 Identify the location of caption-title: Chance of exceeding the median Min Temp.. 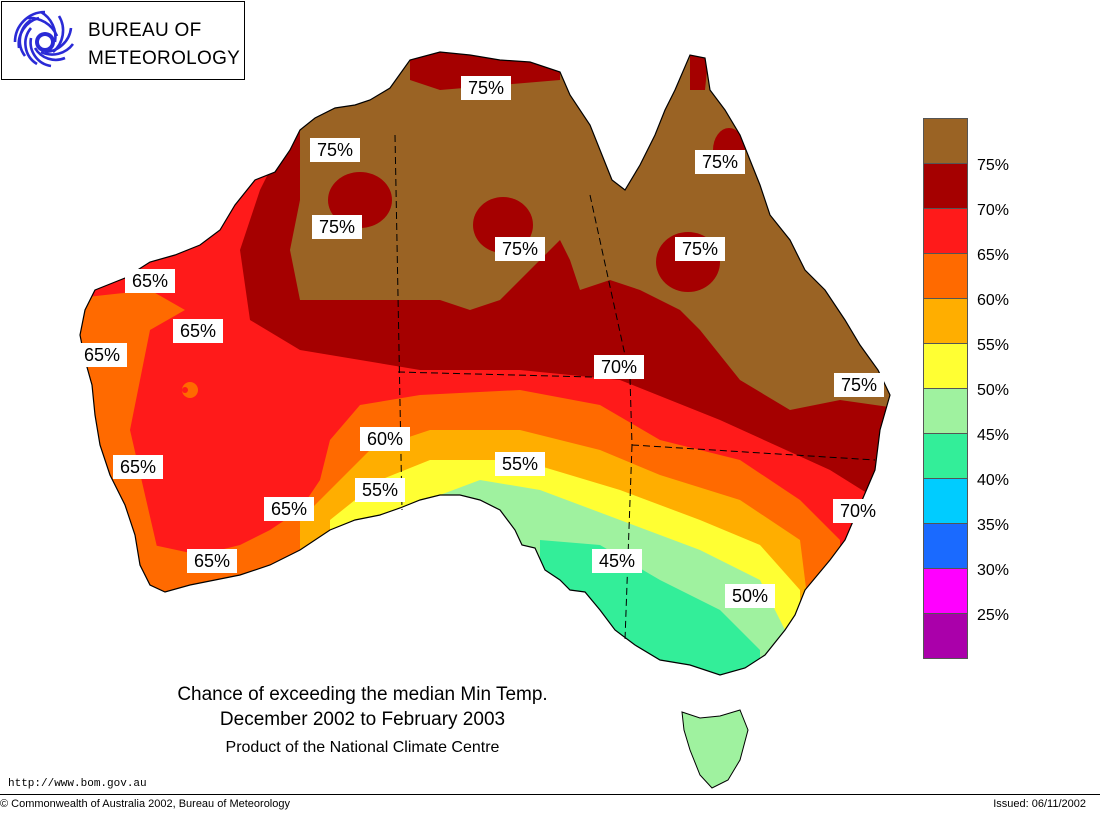
(362, 694).